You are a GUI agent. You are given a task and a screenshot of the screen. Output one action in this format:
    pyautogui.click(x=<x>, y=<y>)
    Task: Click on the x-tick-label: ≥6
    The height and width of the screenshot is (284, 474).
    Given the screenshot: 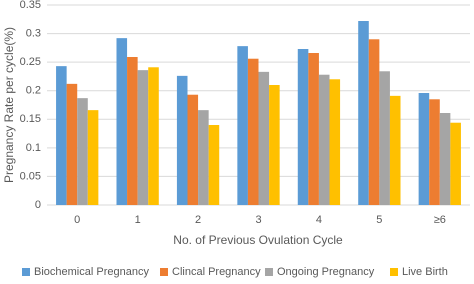 What is the action you would take?
    pyautogui.click(x=440, y=220)
    